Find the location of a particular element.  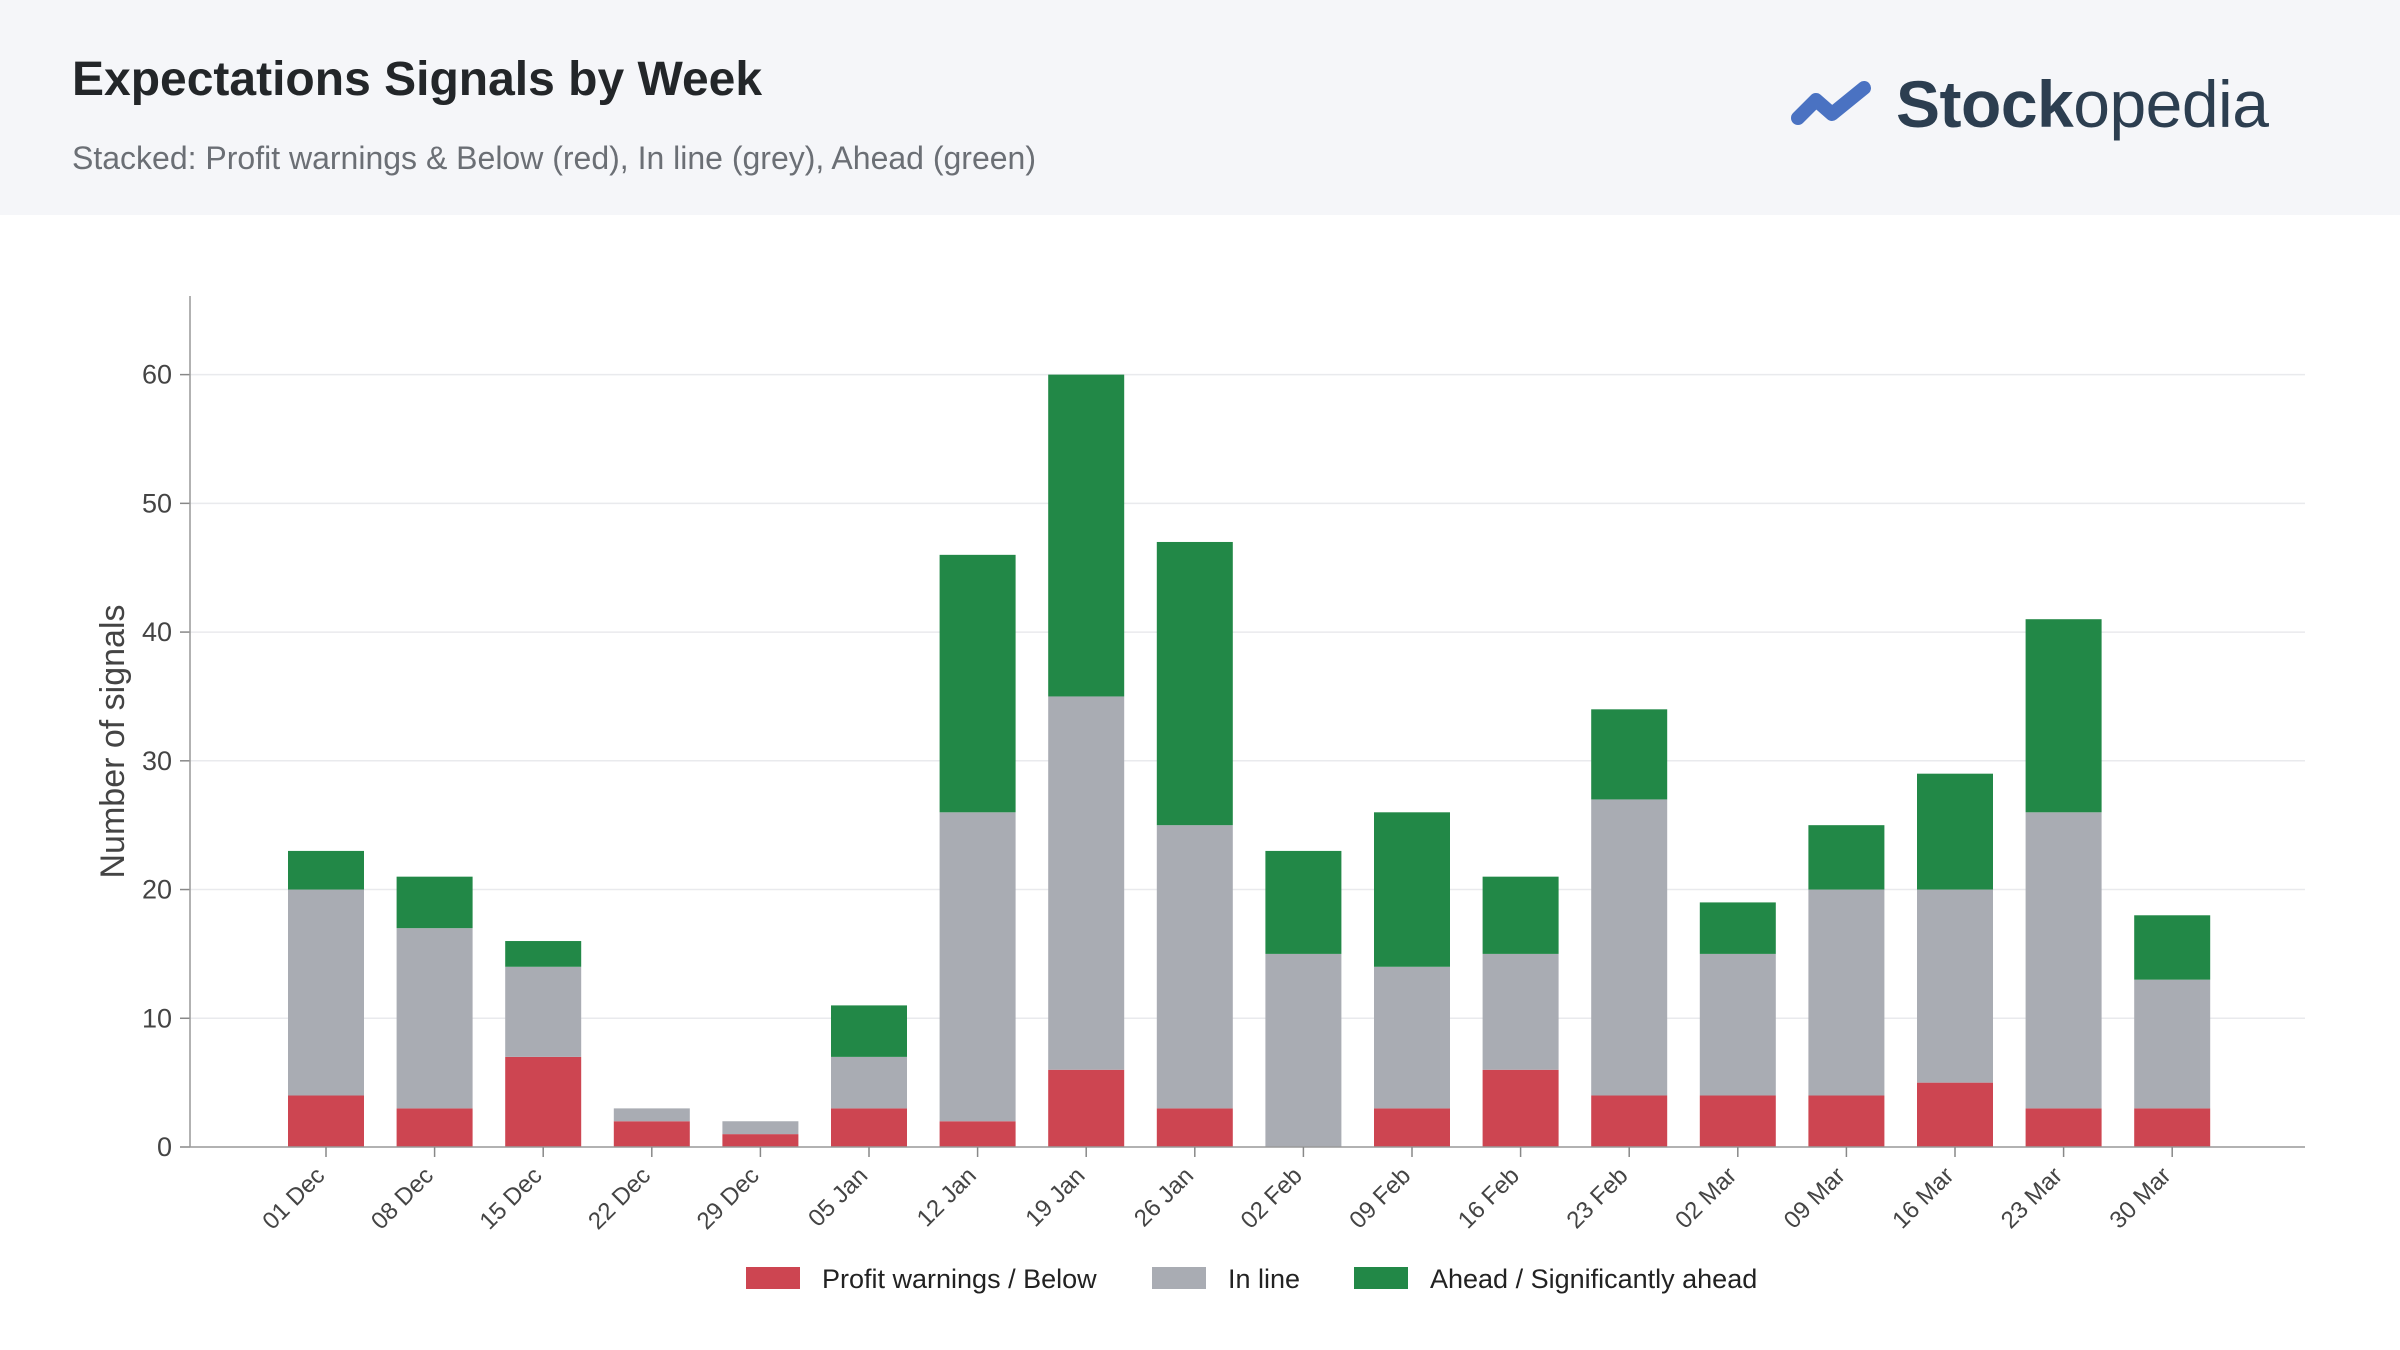

legend-label: In line is located at coordinates (1264, 1279).